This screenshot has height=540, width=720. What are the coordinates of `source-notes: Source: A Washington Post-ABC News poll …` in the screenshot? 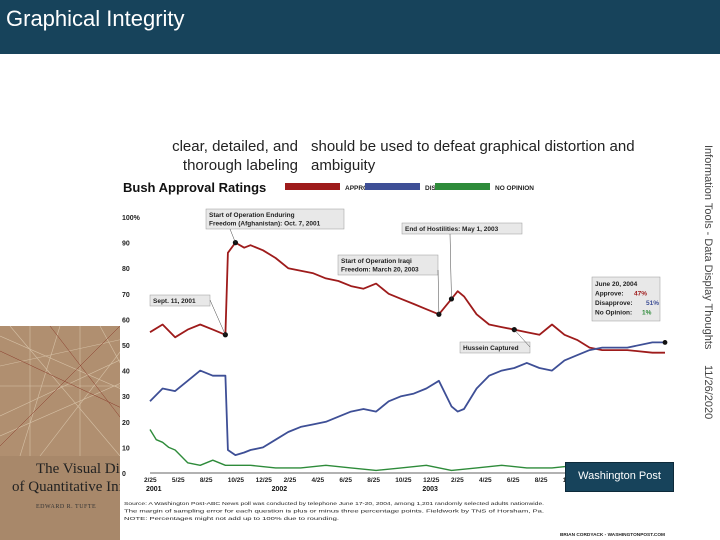 It's located at (394, 519).